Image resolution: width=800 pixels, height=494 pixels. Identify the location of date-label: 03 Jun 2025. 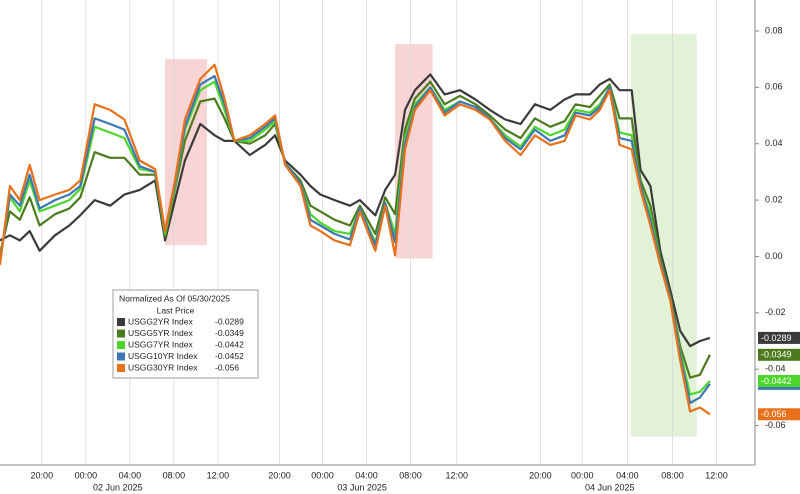
(362, 487).